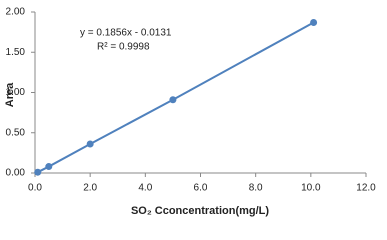 The image size is (387, 240). What do you see at coordinates (16, 173) in the screenshot?
I see `y-tick-label: 0.00` at bounding box center [16, 173].